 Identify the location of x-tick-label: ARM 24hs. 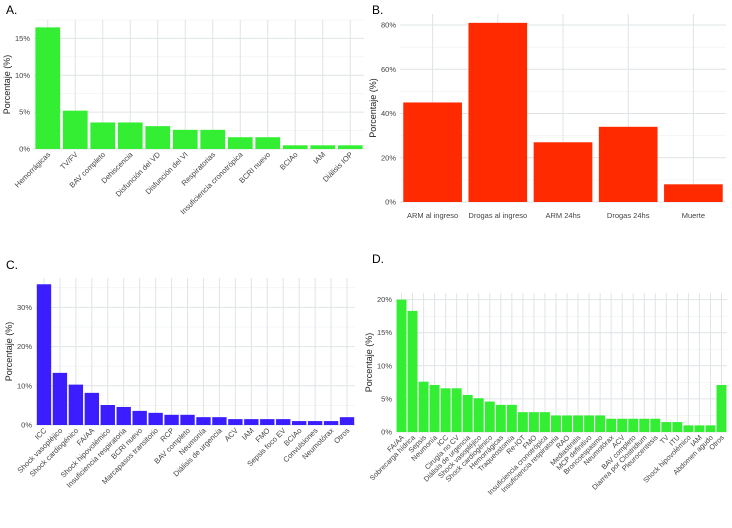
(562, 215).